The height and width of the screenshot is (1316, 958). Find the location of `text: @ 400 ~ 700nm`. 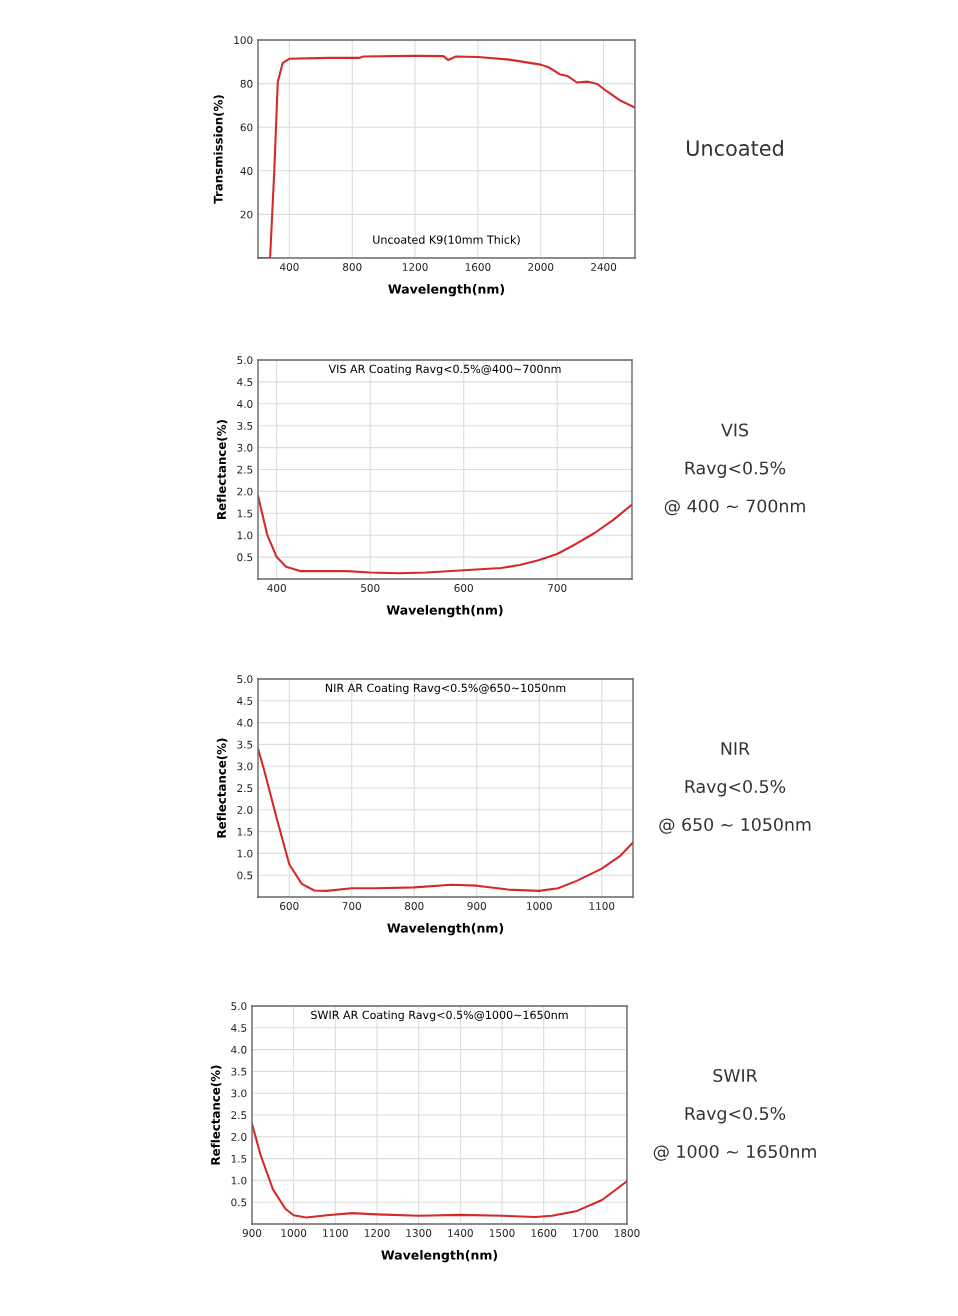

text: @ 400 ~ 700nm is located at coordinates (734, 507).